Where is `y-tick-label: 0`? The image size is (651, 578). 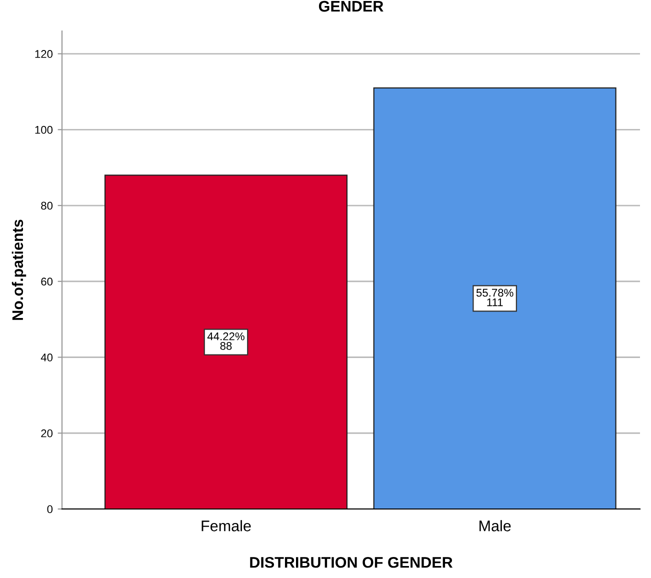
y-tick-label: 0 is located at coordinates (50, 509).